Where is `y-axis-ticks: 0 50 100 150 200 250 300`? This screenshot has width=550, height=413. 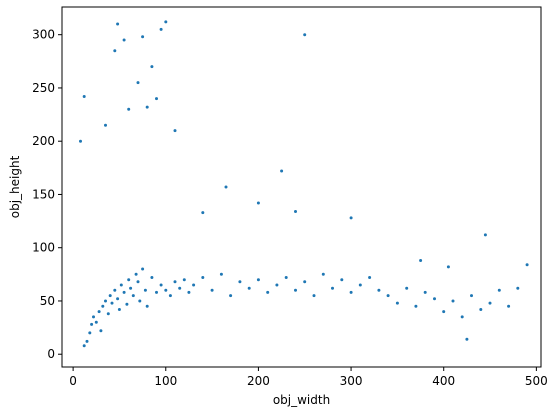 y-axis-ticks: 0 50 100 150 200 250 300 is located at coordinates (47, 194).